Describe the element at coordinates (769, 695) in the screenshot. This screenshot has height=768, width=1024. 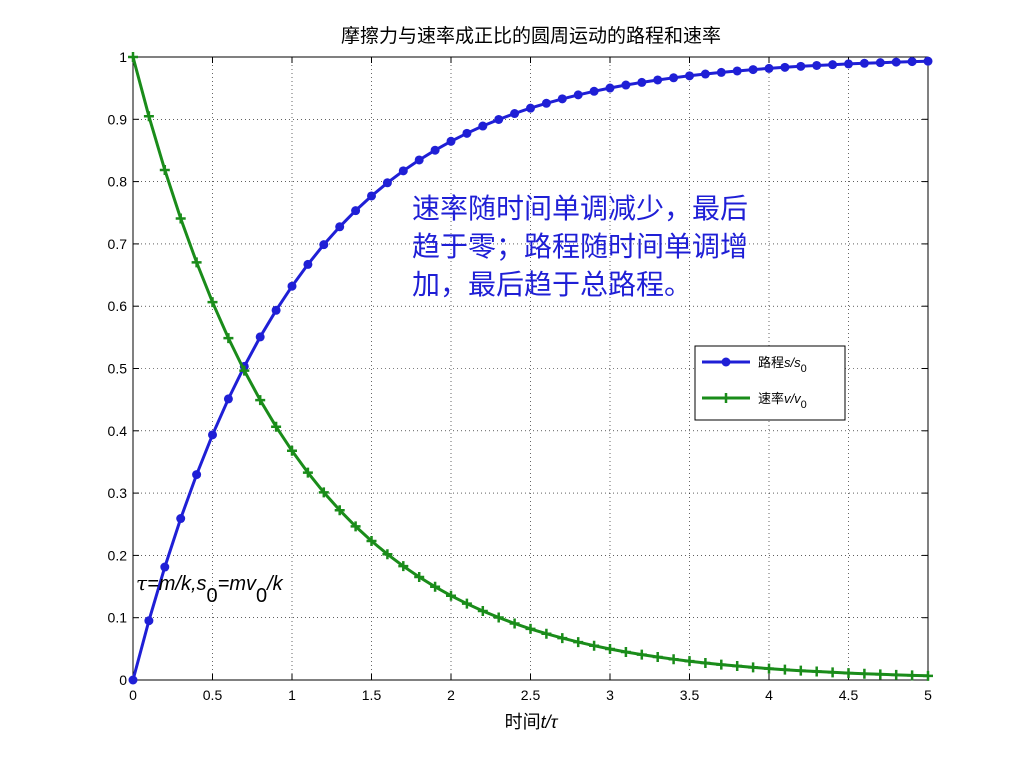
I see `x-tick-label: 4` at that location.